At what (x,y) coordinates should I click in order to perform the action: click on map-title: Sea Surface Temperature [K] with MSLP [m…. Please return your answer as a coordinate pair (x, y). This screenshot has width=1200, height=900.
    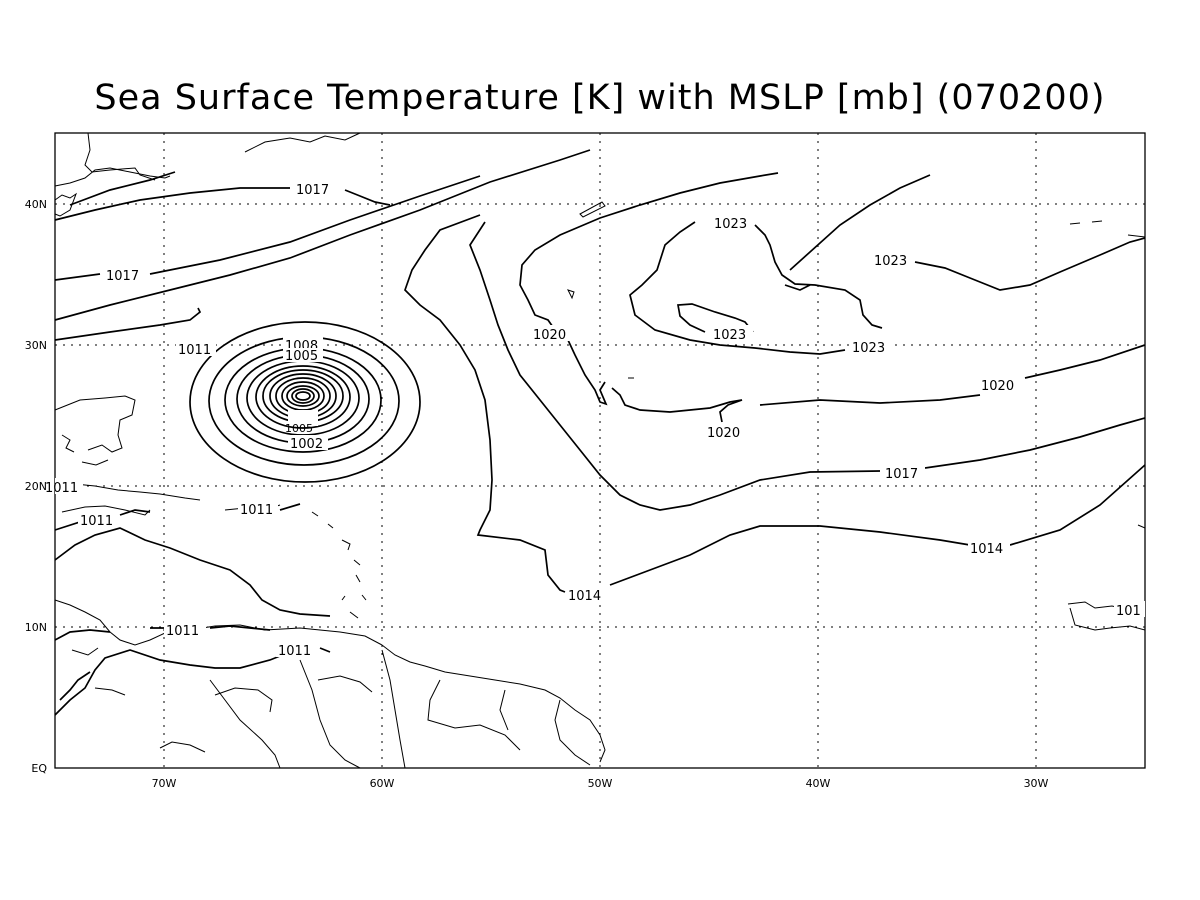
    Looking at the image, I should click on (600, 98).